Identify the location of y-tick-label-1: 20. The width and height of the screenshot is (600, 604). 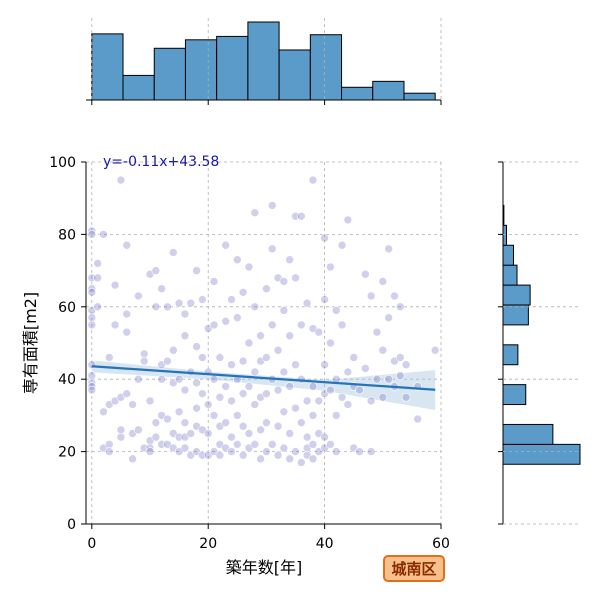
(67, 453).